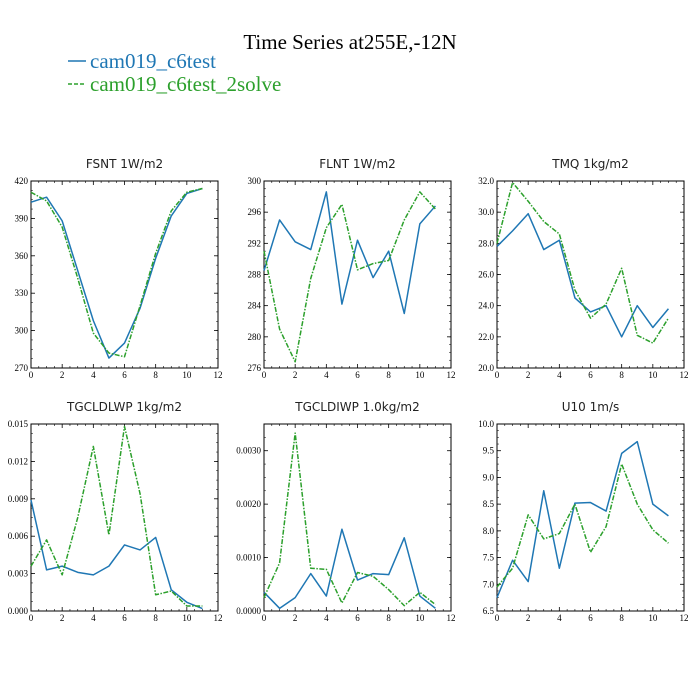  I want to click on chart-panel-2: FLNT 1W/m2 0 2 4 6 8 10 12 276 280 284 288 292 296 300, so click(352, 268).